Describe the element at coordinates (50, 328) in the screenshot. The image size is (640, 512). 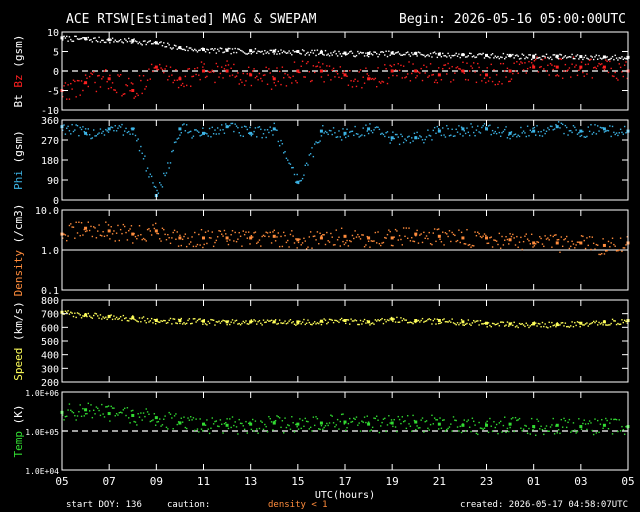
I see `y-tick-label: 600` at that location.